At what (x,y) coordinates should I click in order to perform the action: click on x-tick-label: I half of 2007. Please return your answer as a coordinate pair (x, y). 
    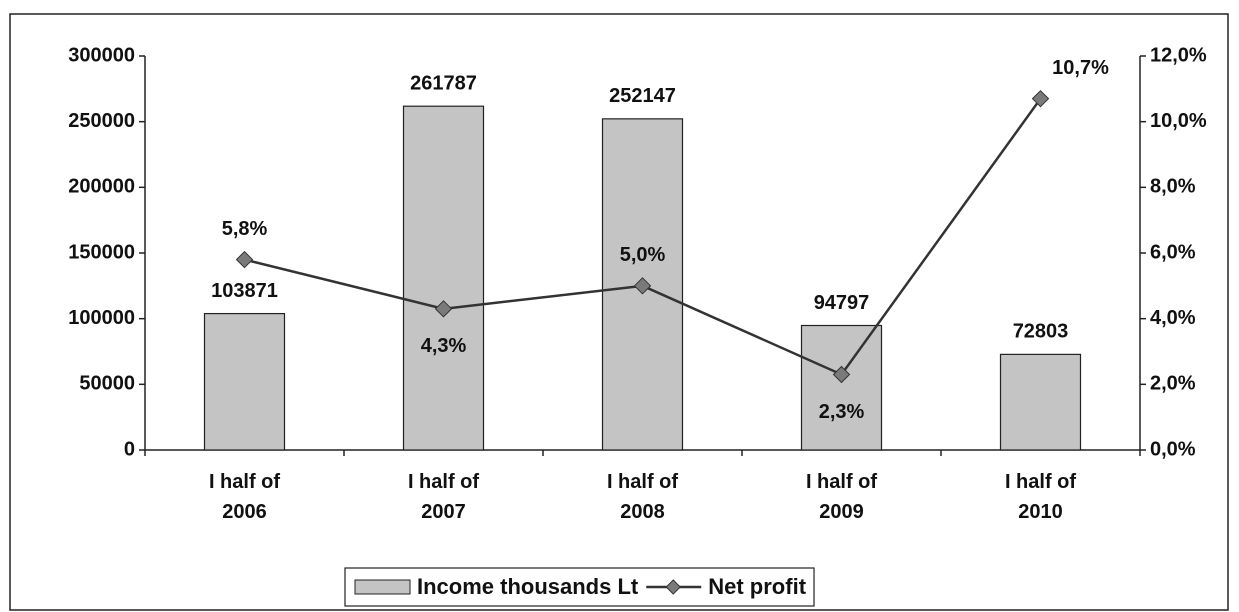
    Looking at the image, I should click on (443, 497).